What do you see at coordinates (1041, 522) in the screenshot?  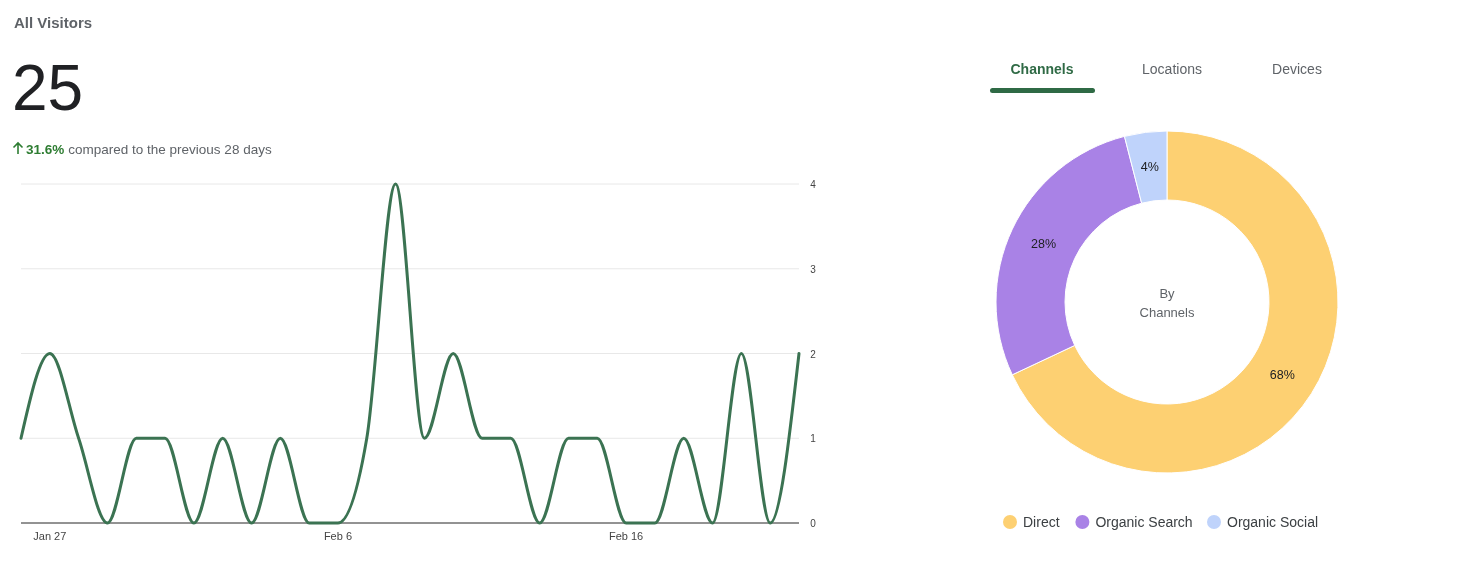 I see `legend-label: Direct` at bounding box center [1041, 522].